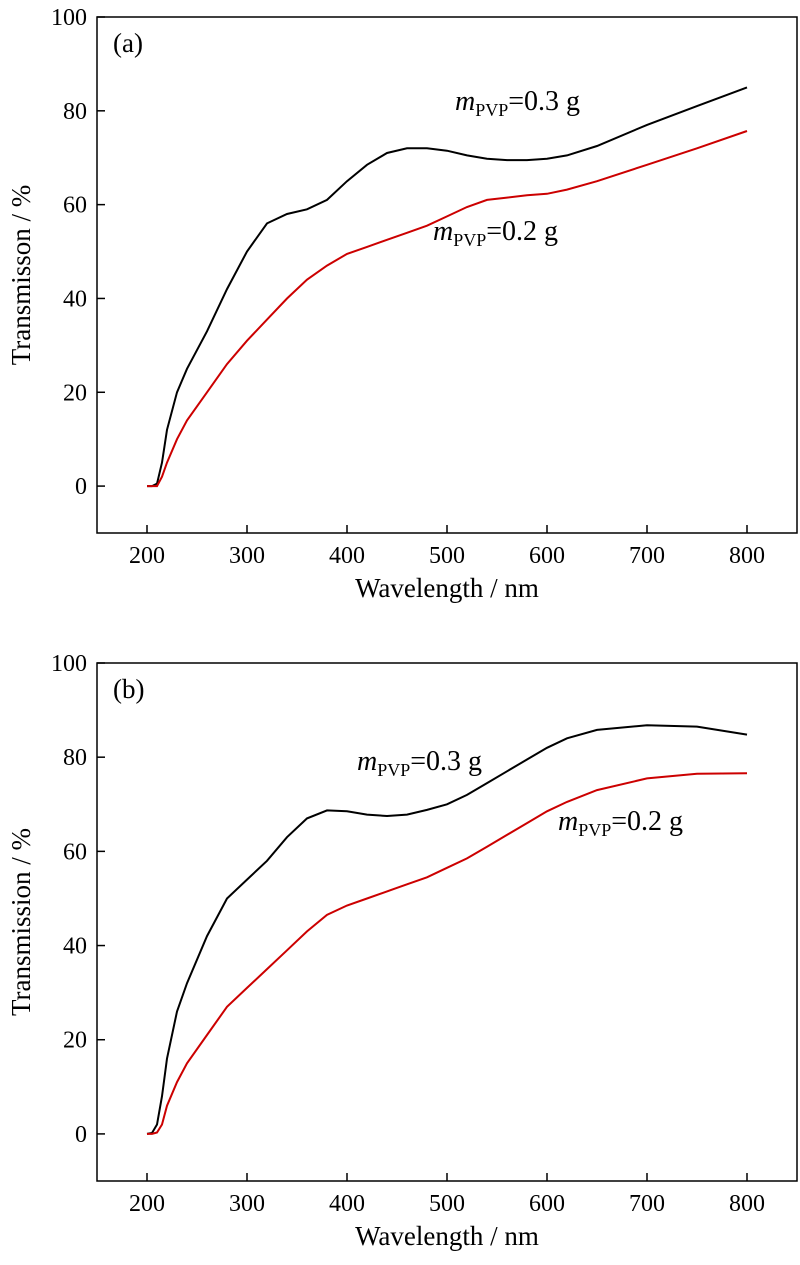 The image size is (800, 1265). What do you see at coordinates (21, 922) in the screenshot?
I see `y-axis-title: Transmission / %` at bounding box center [21, 922].